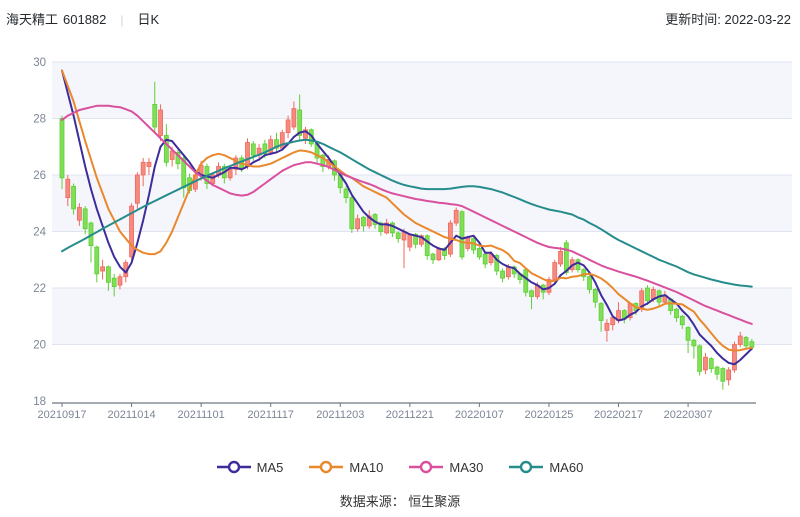 The height and width of the screenshot is (517, 800). Describe the element at coordinates (728, 19) in the screenshot. I see `update-time: 更新时间: 2022-03-22` at that location.